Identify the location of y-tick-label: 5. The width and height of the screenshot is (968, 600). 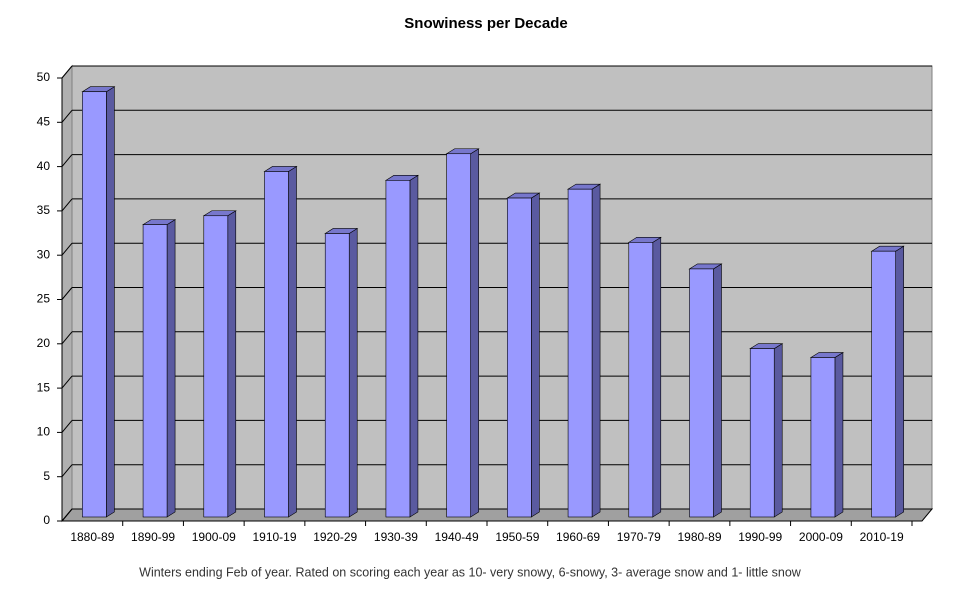
(46, 476).